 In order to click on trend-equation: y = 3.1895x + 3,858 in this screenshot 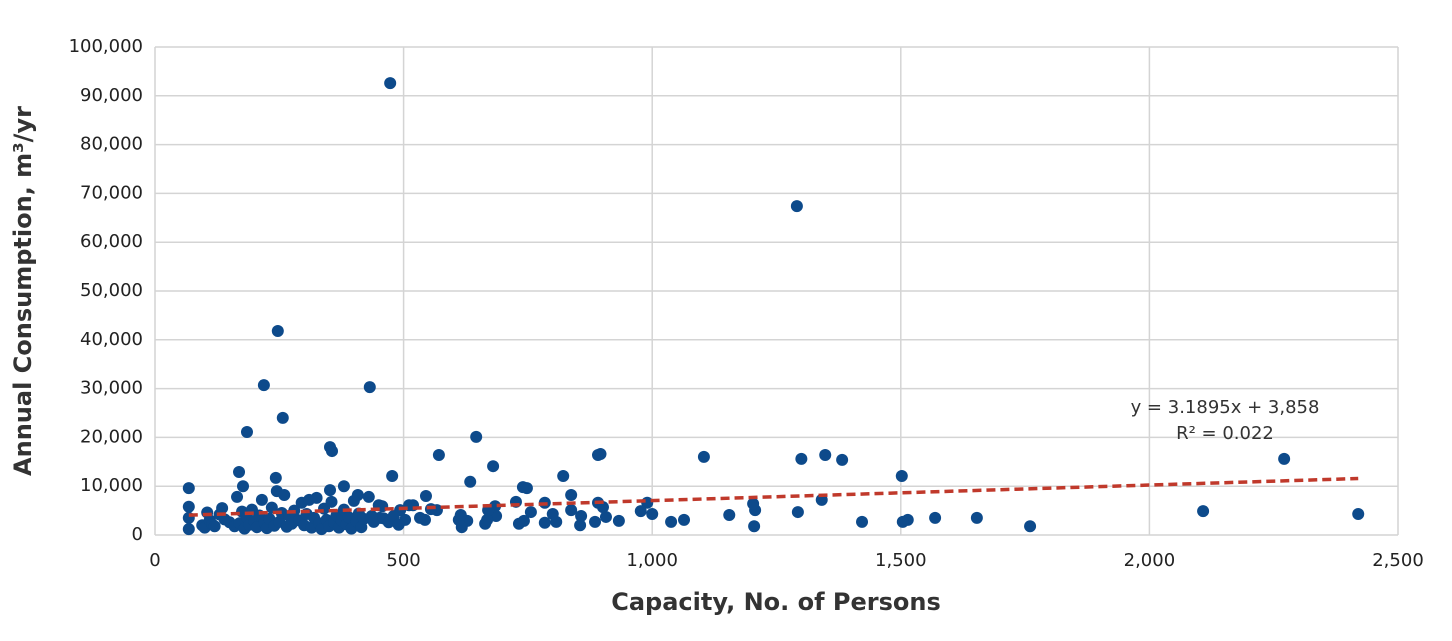, I will do `click(1225, 407)`.